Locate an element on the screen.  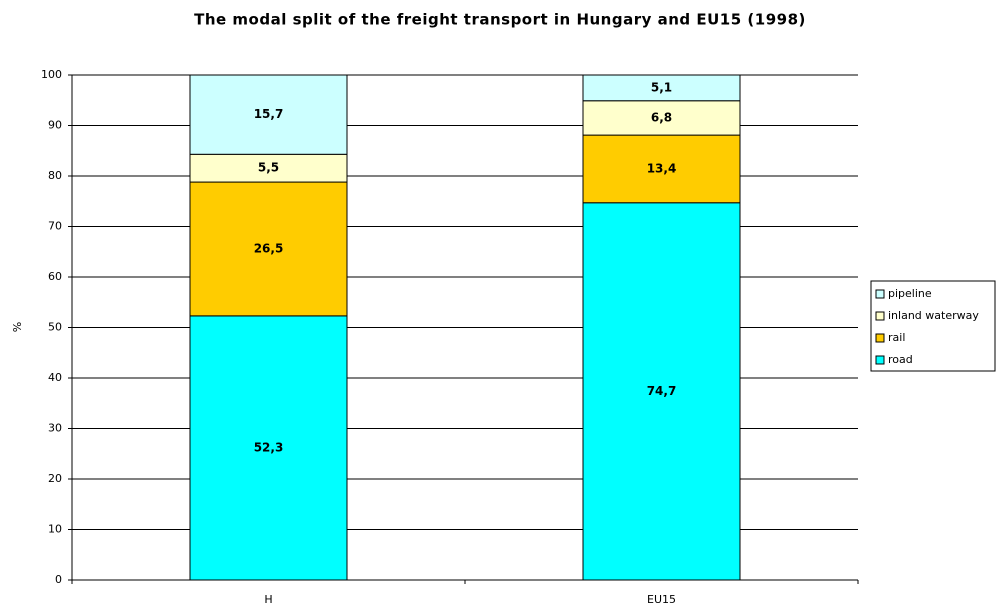
y-tick-label: 40 is located at coordinates (55, 377).